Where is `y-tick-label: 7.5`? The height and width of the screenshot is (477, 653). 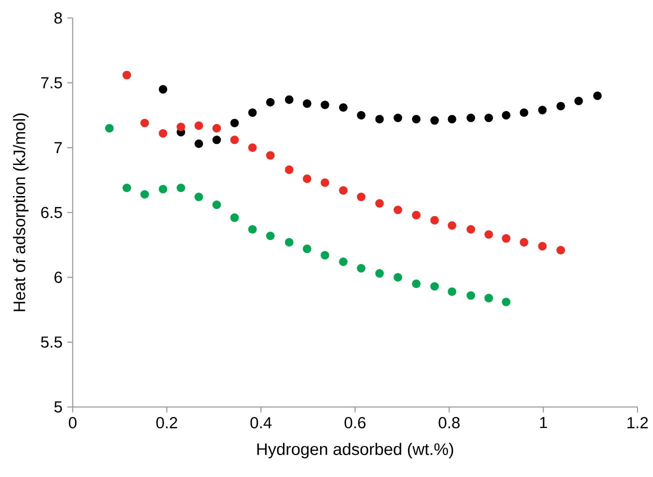 y-tick-label: 7.5 is located at coordinates (51, 82).